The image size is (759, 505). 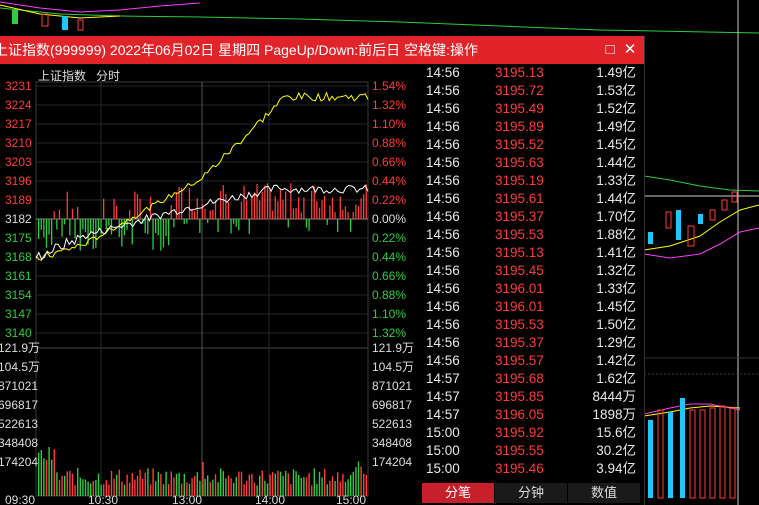 What do you see at coordinates (19, 405) in the screenshot?
I see `volume-axis-label: 696817` at bounding box center [19, 405].